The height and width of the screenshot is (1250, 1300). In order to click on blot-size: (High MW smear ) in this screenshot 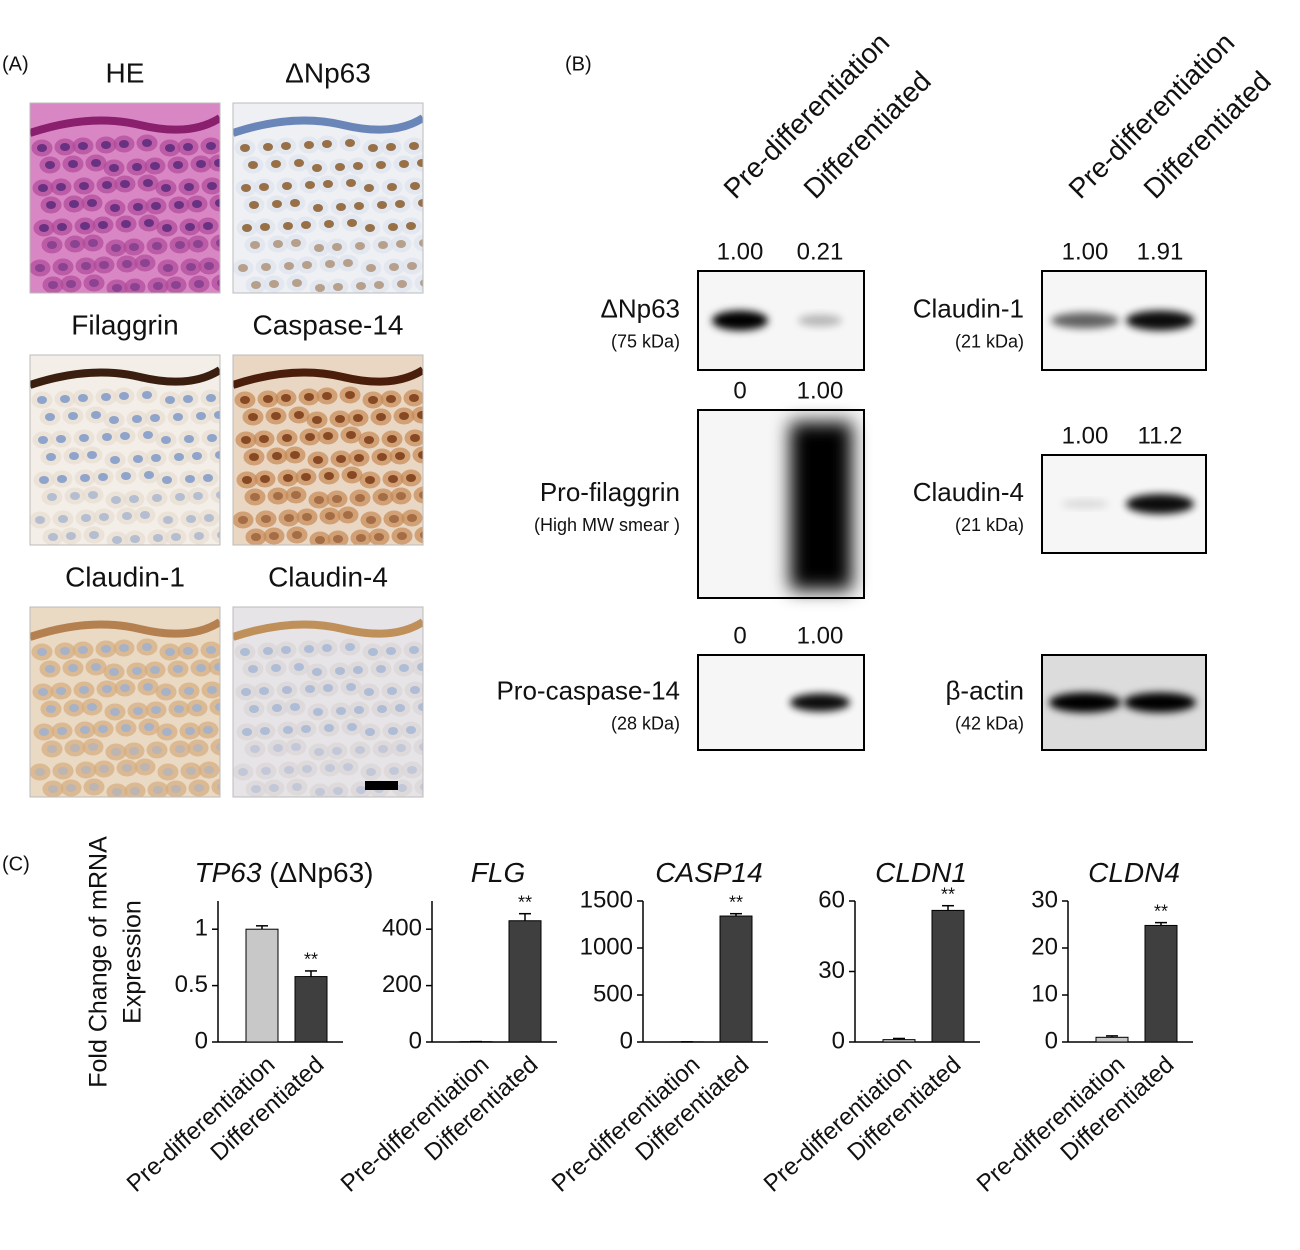, I will do `click(607, 525)`.